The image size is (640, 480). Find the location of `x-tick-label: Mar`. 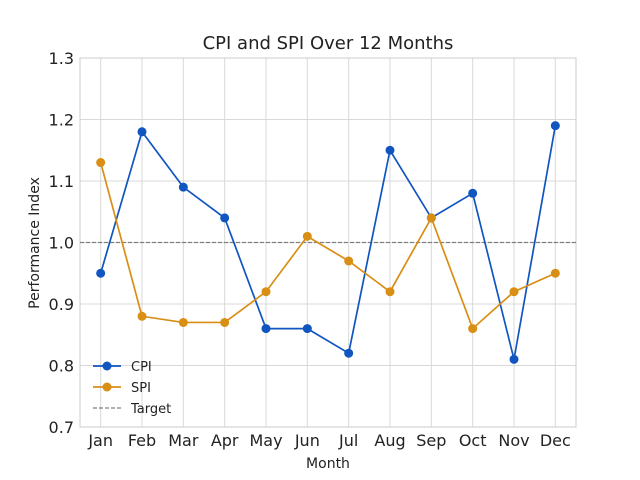

x-tick-label: Mar is located at coordinates (183, 440).